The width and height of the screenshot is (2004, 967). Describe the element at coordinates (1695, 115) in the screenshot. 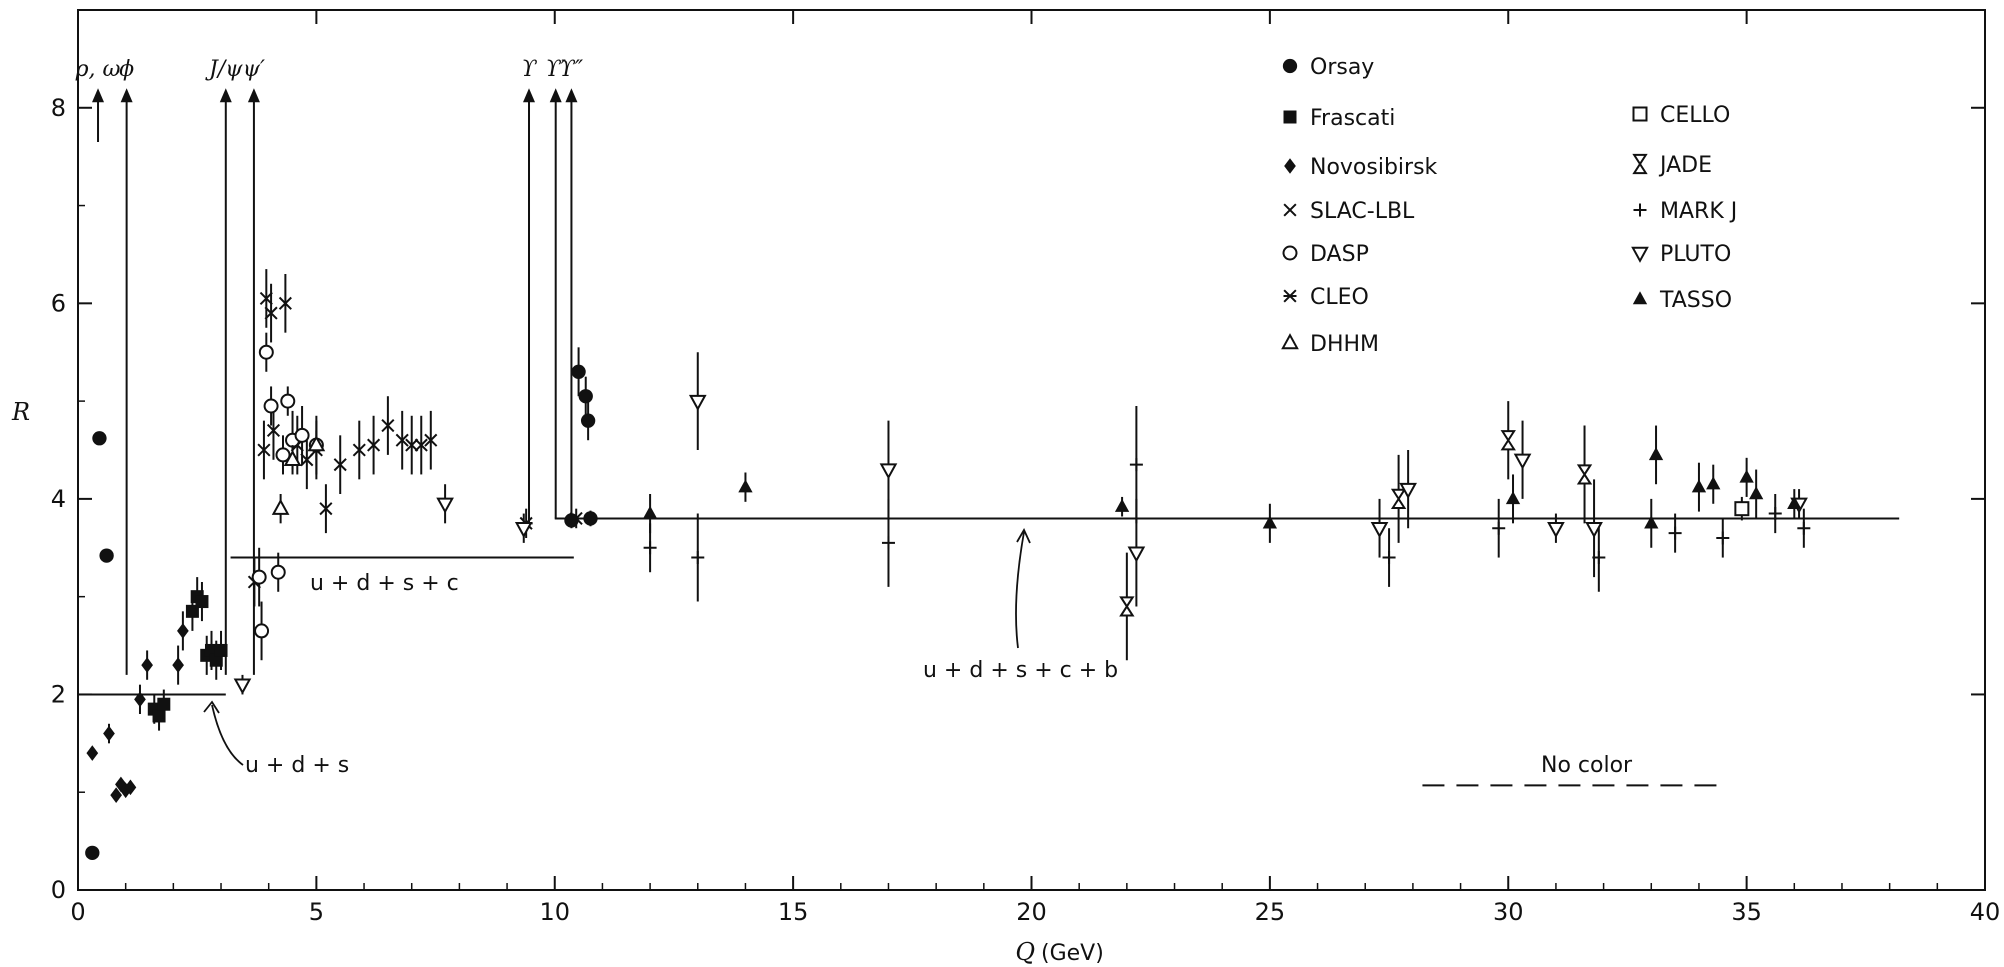

I see `legend-label: CELLO` at that location.